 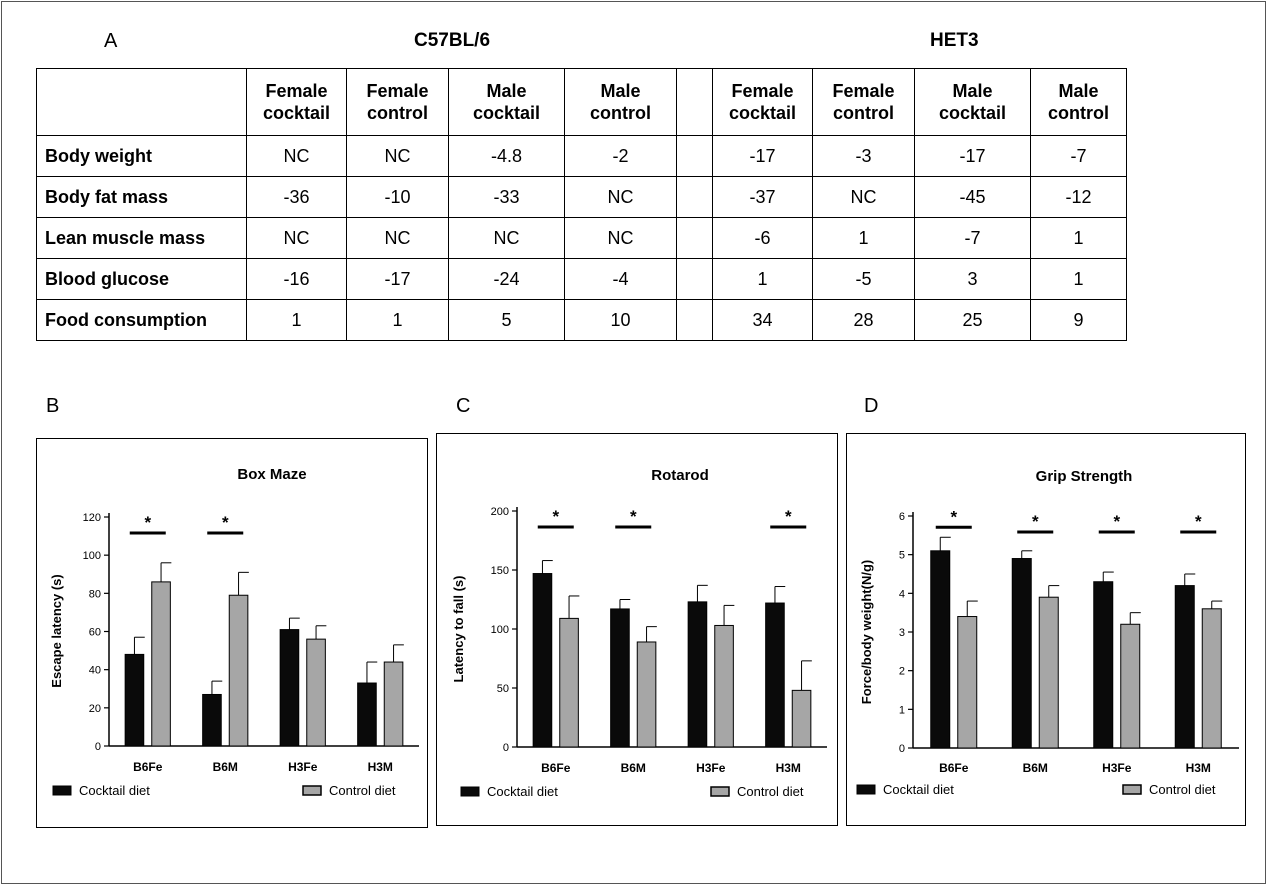 I want to click on y-axis-label: Escape latency (s), so click(x=56, y=630).